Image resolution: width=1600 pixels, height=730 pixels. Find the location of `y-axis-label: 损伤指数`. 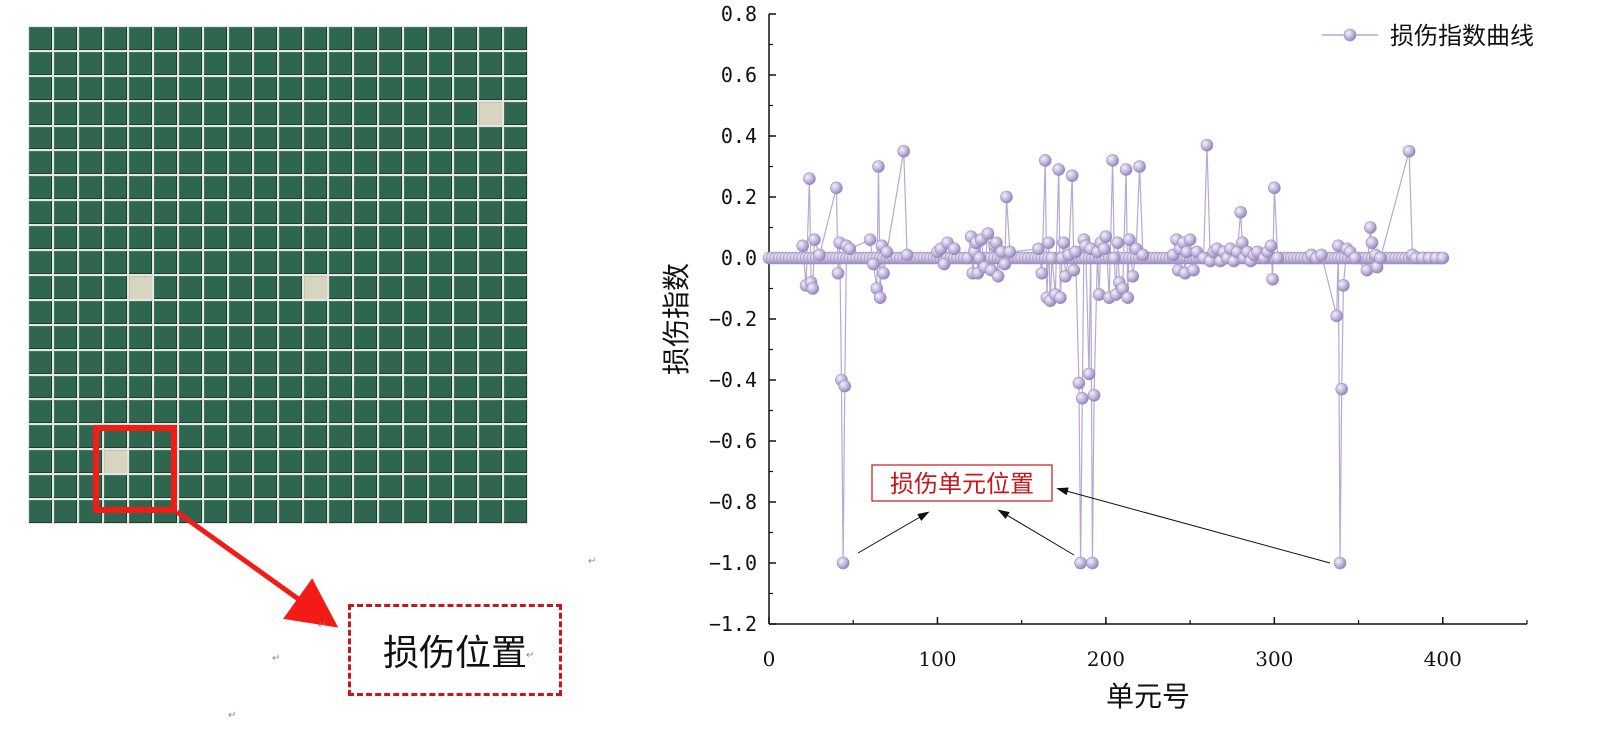

y-axis-label: 损伤指数 is located at coordinates (676, 319).